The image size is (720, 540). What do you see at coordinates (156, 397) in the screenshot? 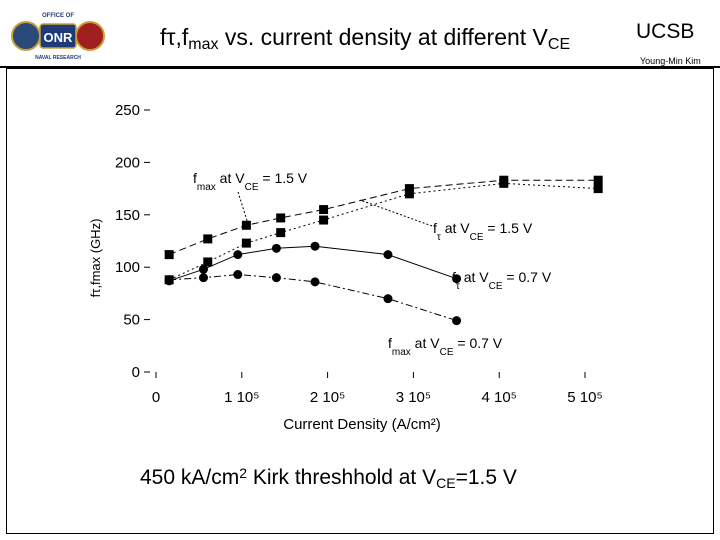
I see `x-tick-label: 0` at bounding box center [156, 397].